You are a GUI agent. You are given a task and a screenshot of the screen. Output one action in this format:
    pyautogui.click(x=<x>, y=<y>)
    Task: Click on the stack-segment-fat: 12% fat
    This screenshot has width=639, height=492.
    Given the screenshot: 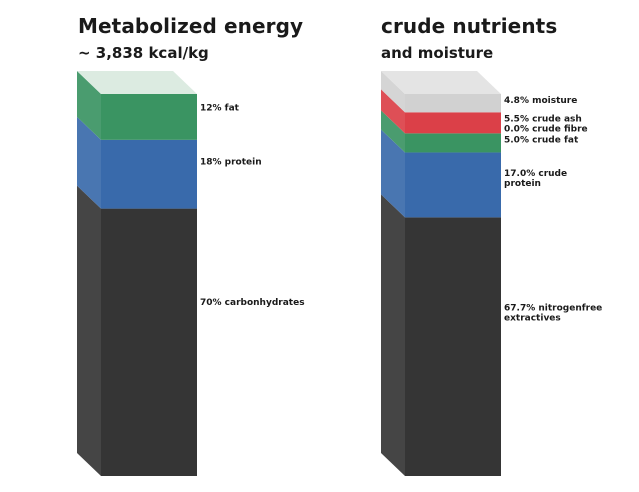 What is the action you would take?
    pyautogui.click(x=158, y=105)
    